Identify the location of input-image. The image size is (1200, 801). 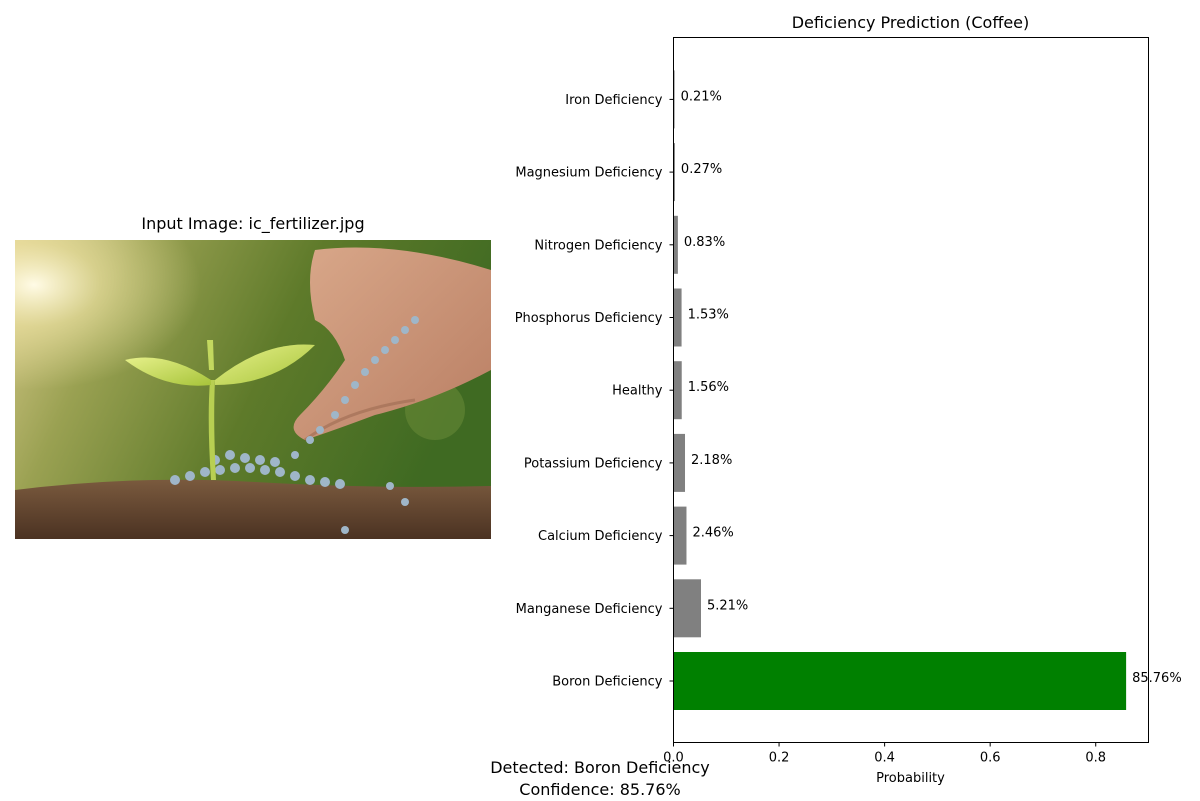
(253, 389).